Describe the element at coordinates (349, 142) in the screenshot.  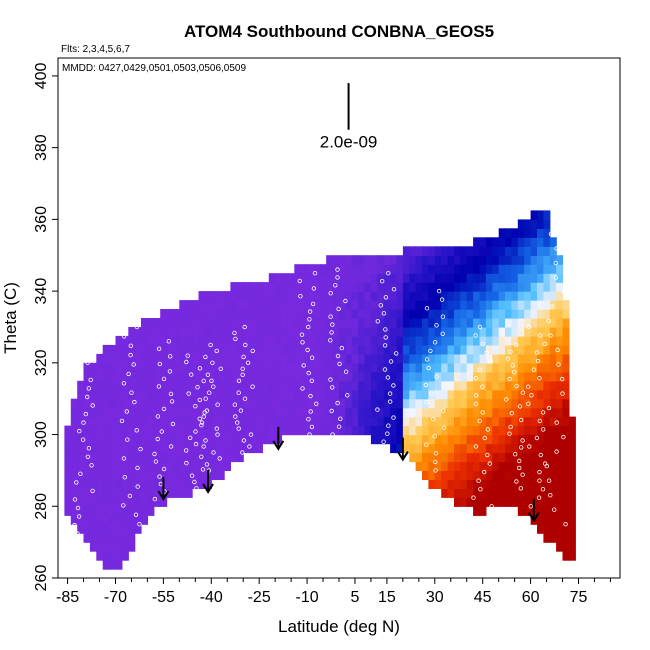
I see `scale-bar-label: 2.0e-09` at that location.